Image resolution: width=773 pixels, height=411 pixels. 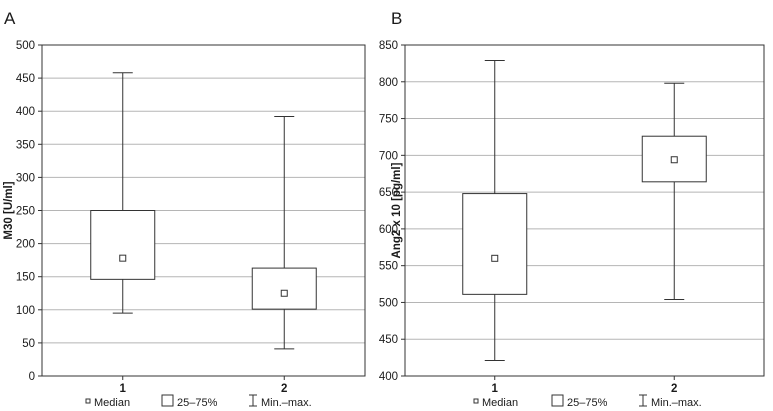 I want to click on panel-letter: A, so click(x=10, y=18).